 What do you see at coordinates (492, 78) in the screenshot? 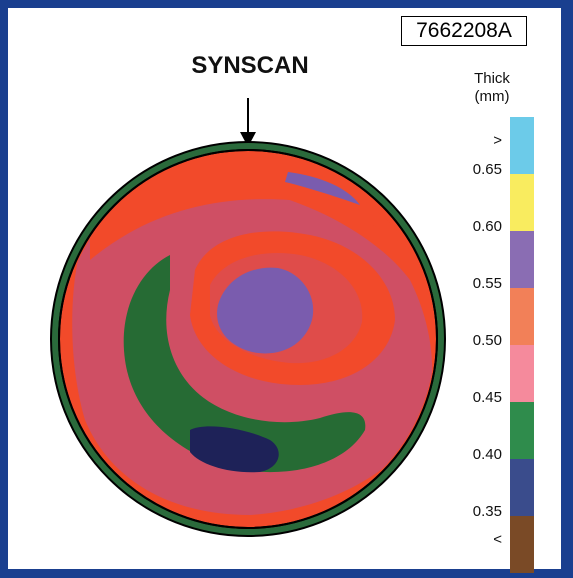
I see `legend-title-line1: Thick` at bounding box center [492, 78].